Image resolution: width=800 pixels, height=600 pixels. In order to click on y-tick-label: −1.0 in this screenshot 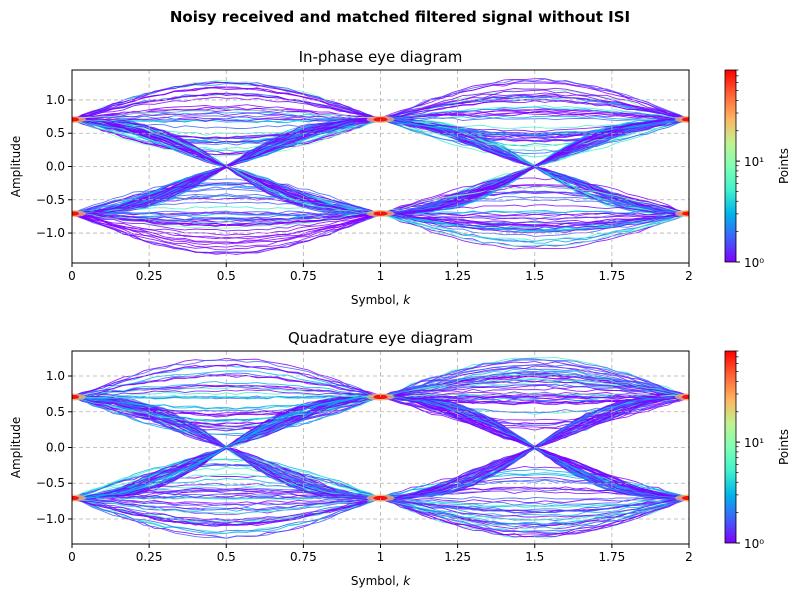, I will do `click(50, 519)`.